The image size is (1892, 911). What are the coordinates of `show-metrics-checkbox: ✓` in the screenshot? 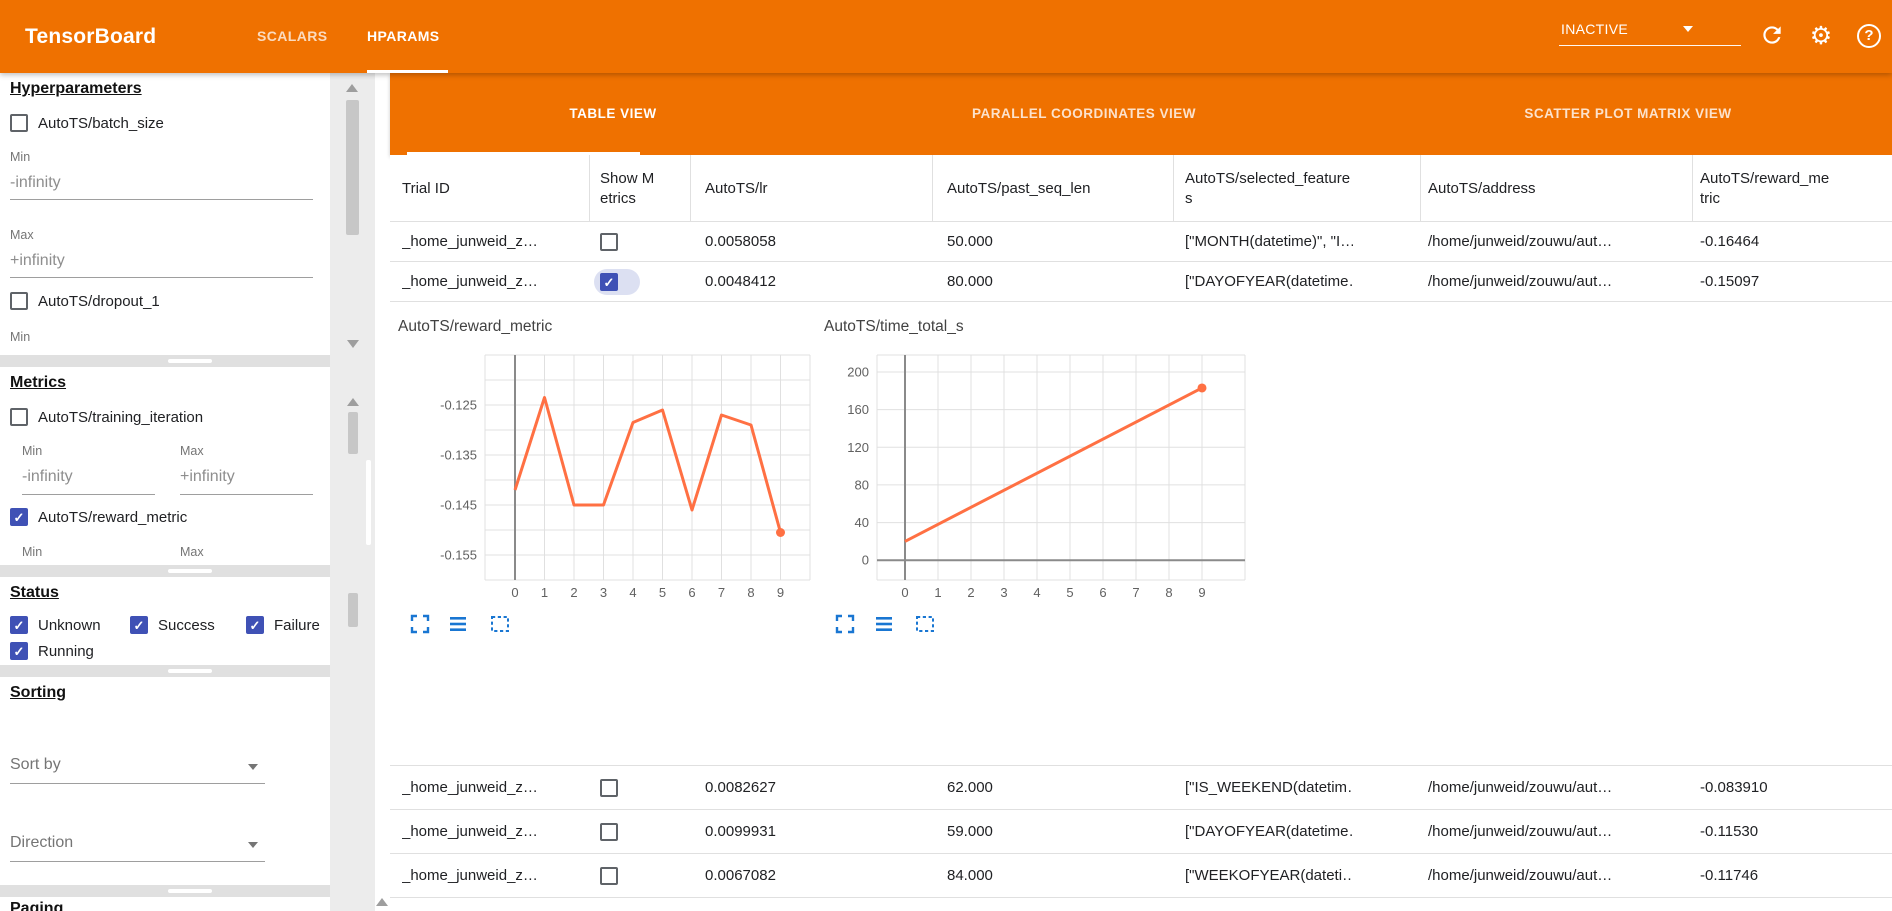 It's located at (609, 282).